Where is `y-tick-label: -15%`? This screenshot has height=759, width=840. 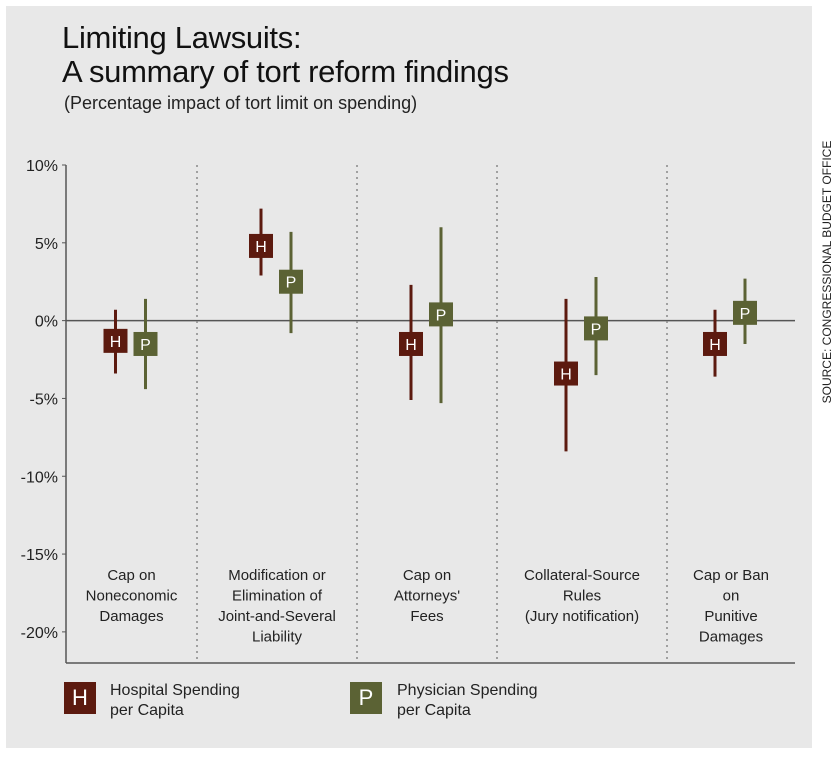 y-tick-label: -15% is located at coordinates (39, 555).